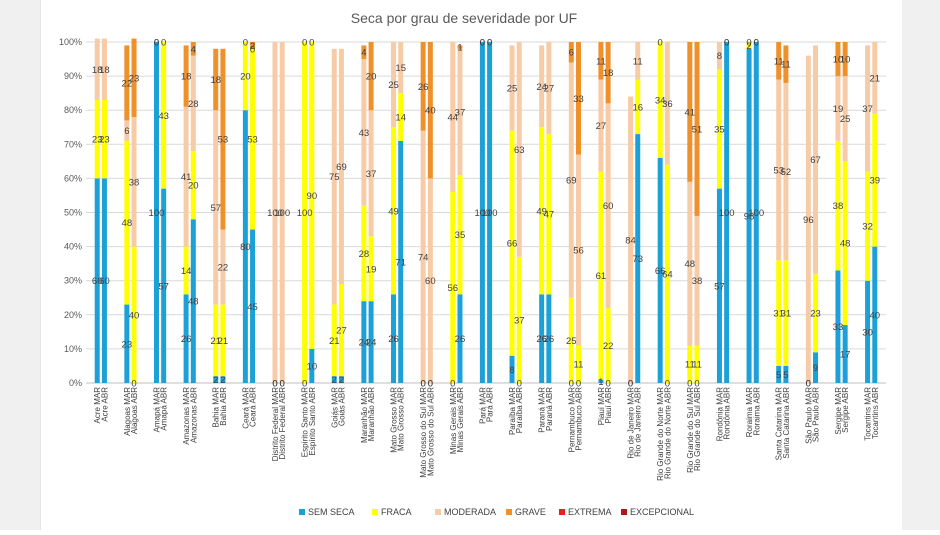 The width and height of the screenshot is (940, 535). I want to click on data-label: 57, so click(163, 286).